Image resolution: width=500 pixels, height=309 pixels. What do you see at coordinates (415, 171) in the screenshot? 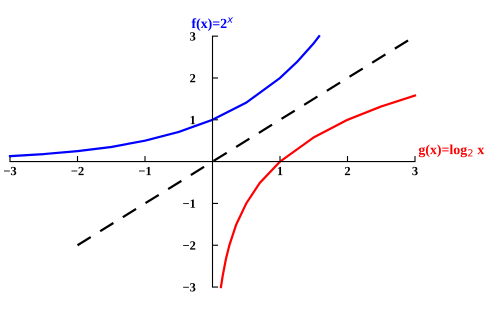
I see `x-tick-label: 3` at bounding box center [415, 171].